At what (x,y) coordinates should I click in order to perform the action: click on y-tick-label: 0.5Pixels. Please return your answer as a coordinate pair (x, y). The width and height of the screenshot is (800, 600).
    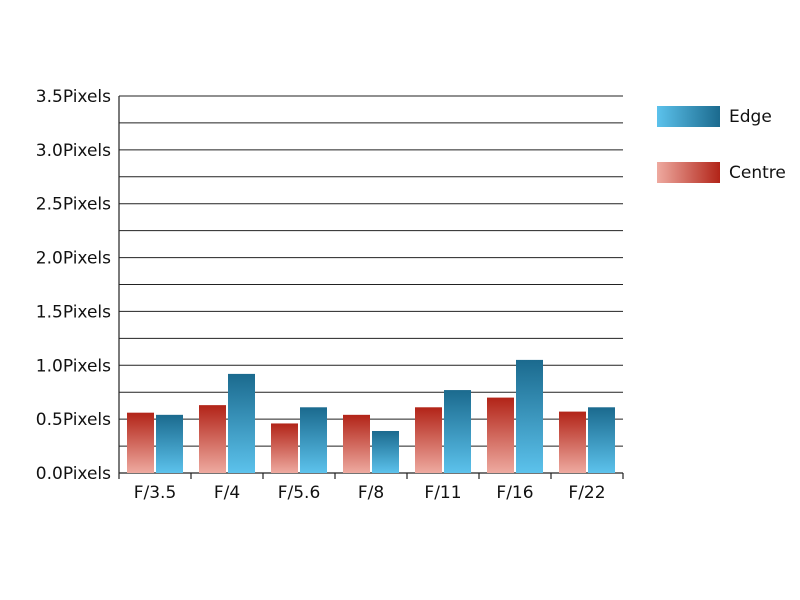
    Looking at the image, I should click on (73, 420).